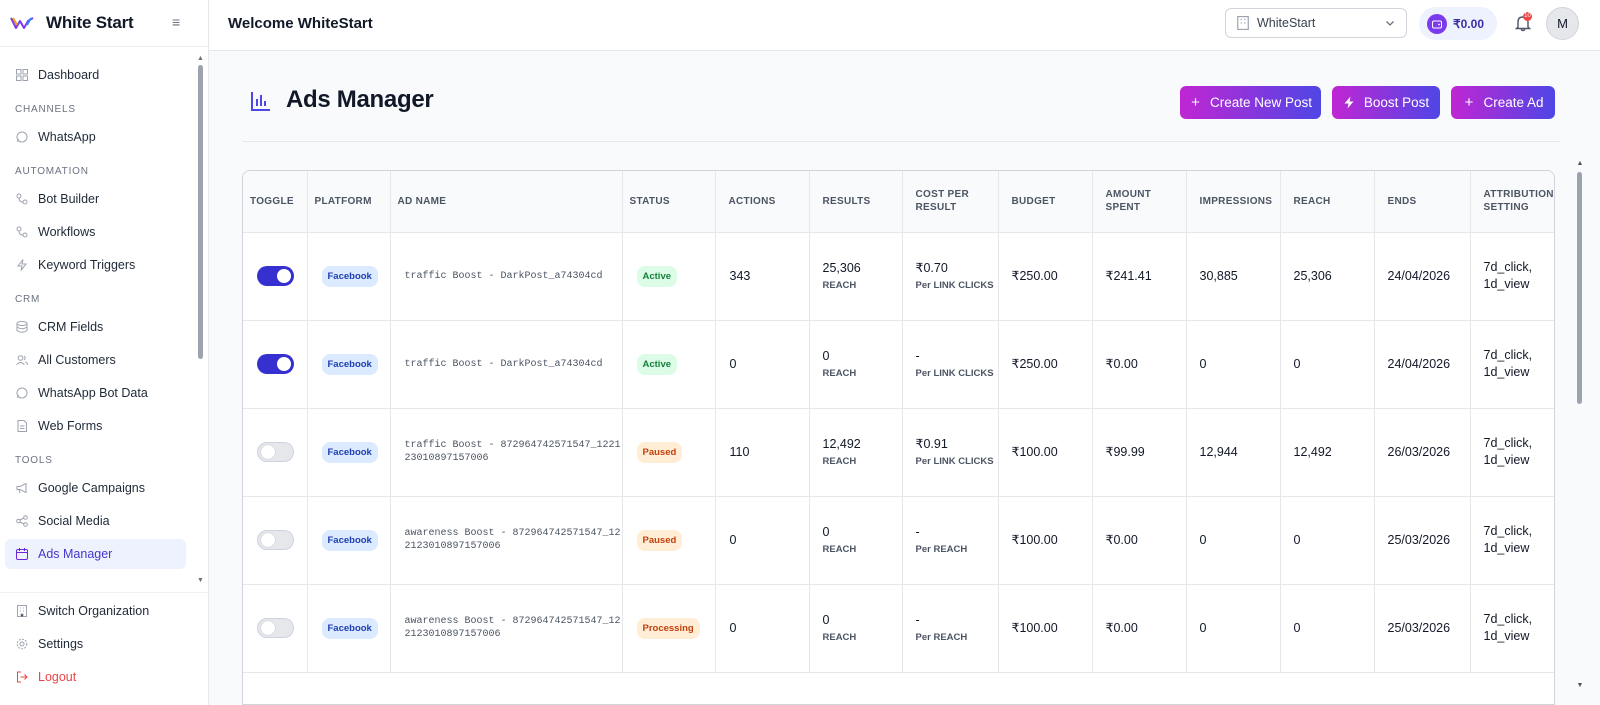 This screenshot has height=705, width=1600. What do you see at coordinates (95, 644) in the screenshot?
I see `settings-button: Settings` at bounding box center [95, 644].